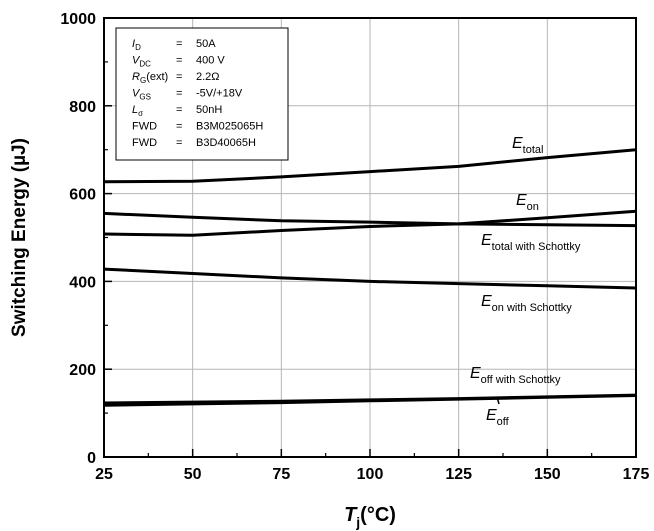 This screenshot has width=654, height=531. I want to click on legend-symbol: VGS, so click(141, 95).